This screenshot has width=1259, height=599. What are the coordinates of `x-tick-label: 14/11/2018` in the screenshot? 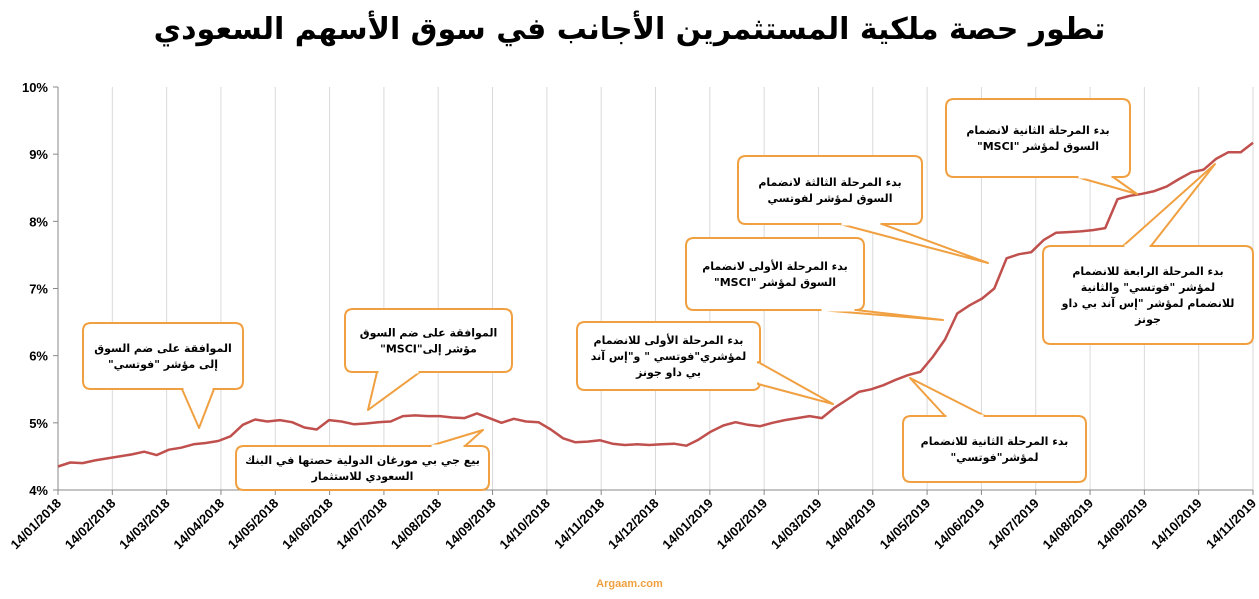 It's located at (579, 524).